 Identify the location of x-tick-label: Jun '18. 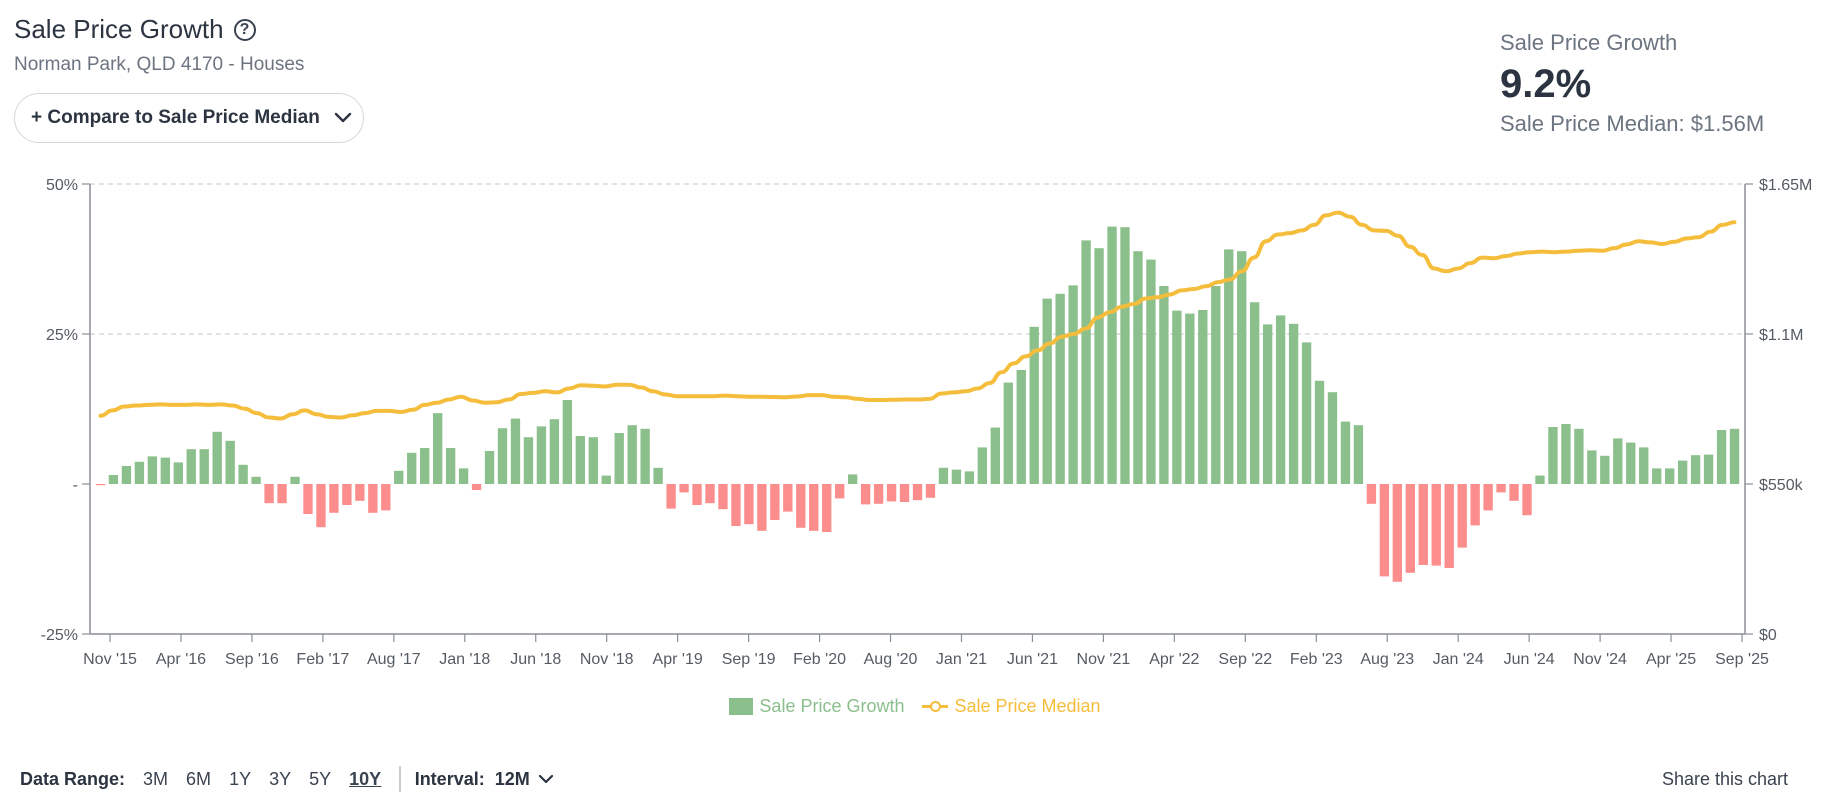
(535, 659).